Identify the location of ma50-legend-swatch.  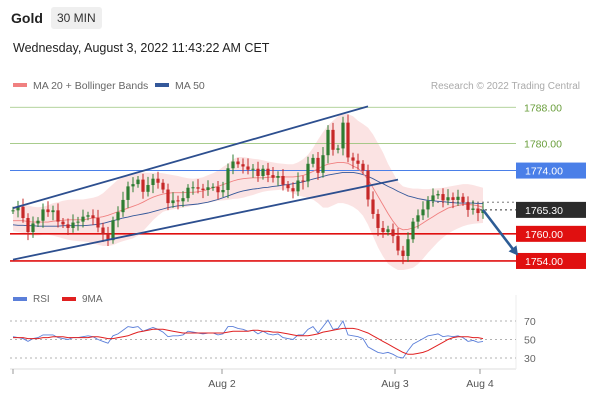
(162, 85).